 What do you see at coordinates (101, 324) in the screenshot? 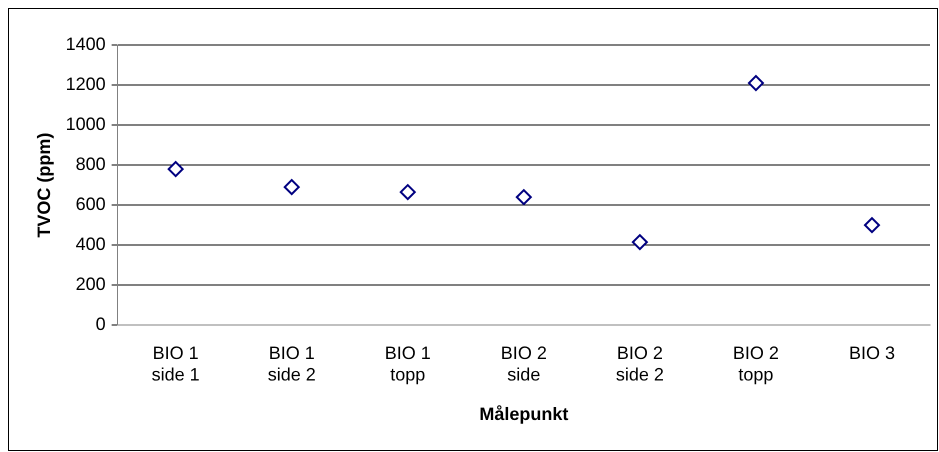
I see `y-tick-label: 0` at bounding box center [101, 324].